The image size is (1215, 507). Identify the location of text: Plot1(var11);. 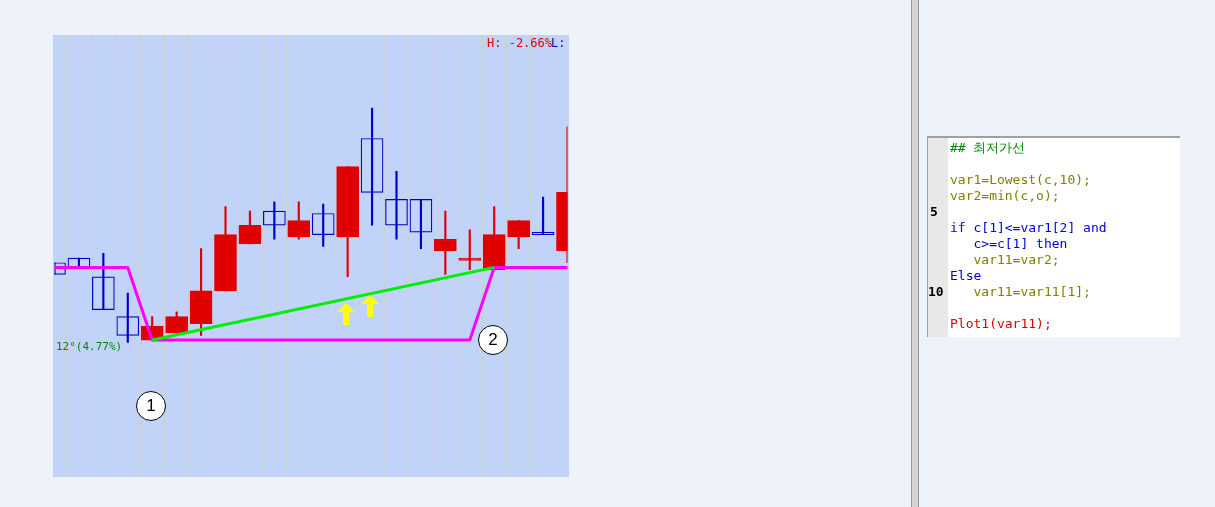
(1001, 324).